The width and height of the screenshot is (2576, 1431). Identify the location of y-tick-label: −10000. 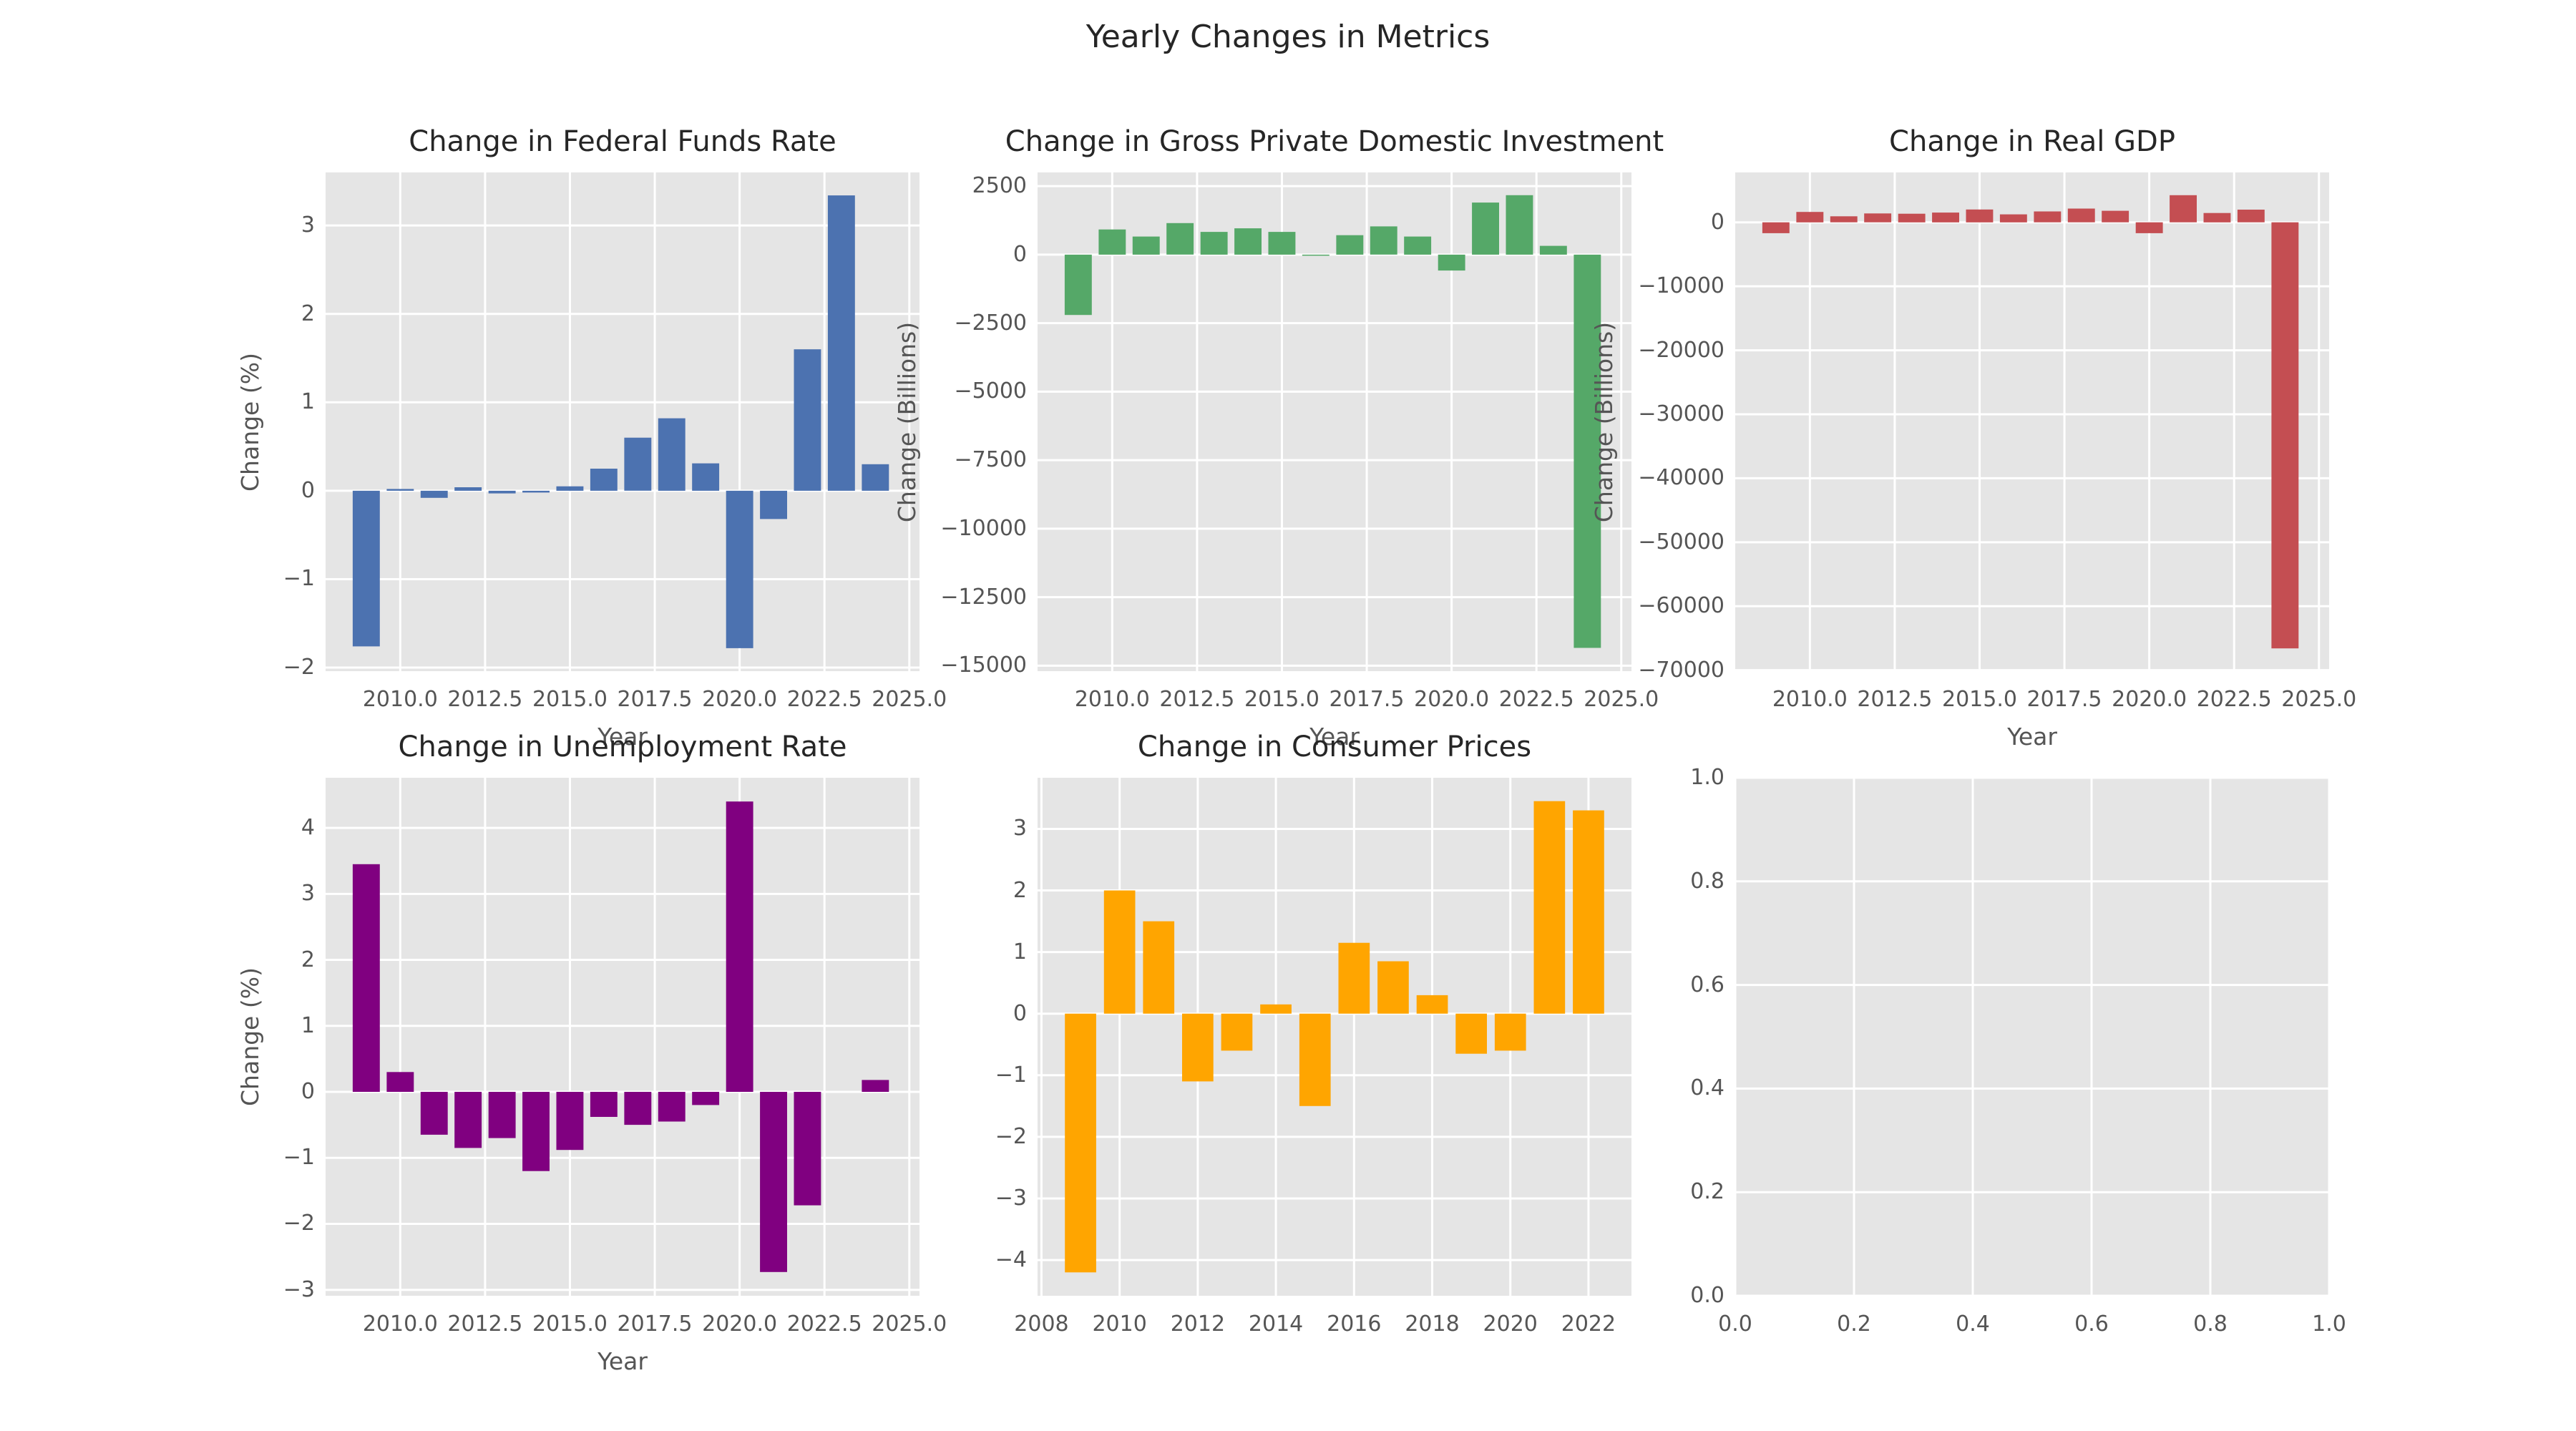
(1681, 286).